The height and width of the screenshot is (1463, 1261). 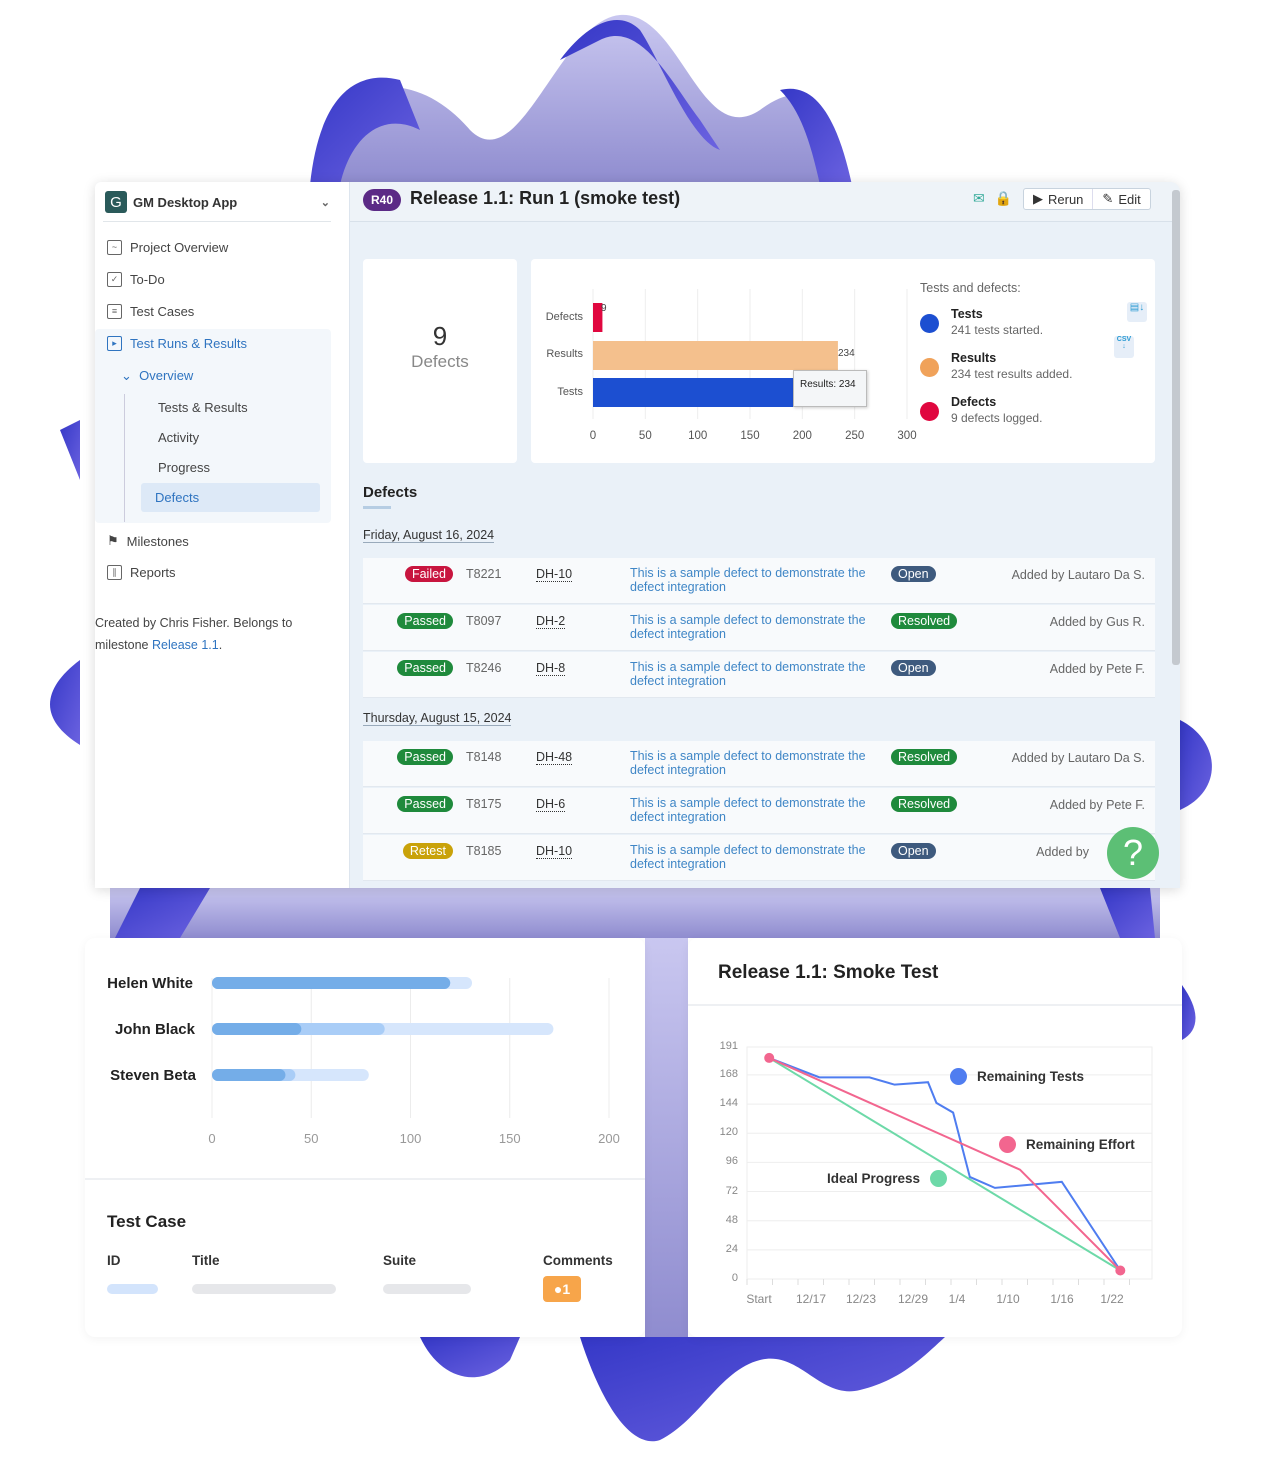 I want to click on email-check-icon: ✉, so click(x=979, y=198).